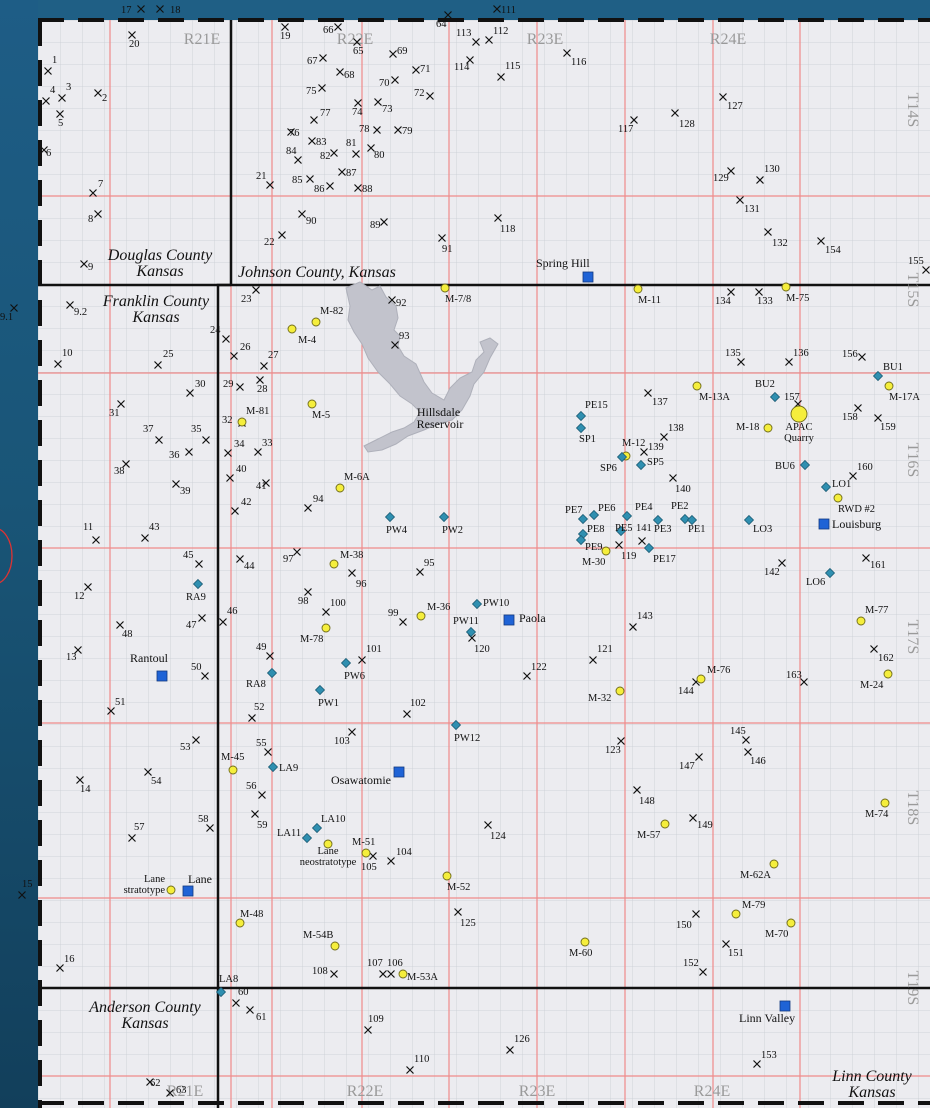 This screenshot has height=1108, width=930. What do you see at coordinates (601, 654) in the screenshot?
I see `well-121: 121` at bounding box center [601, 654].